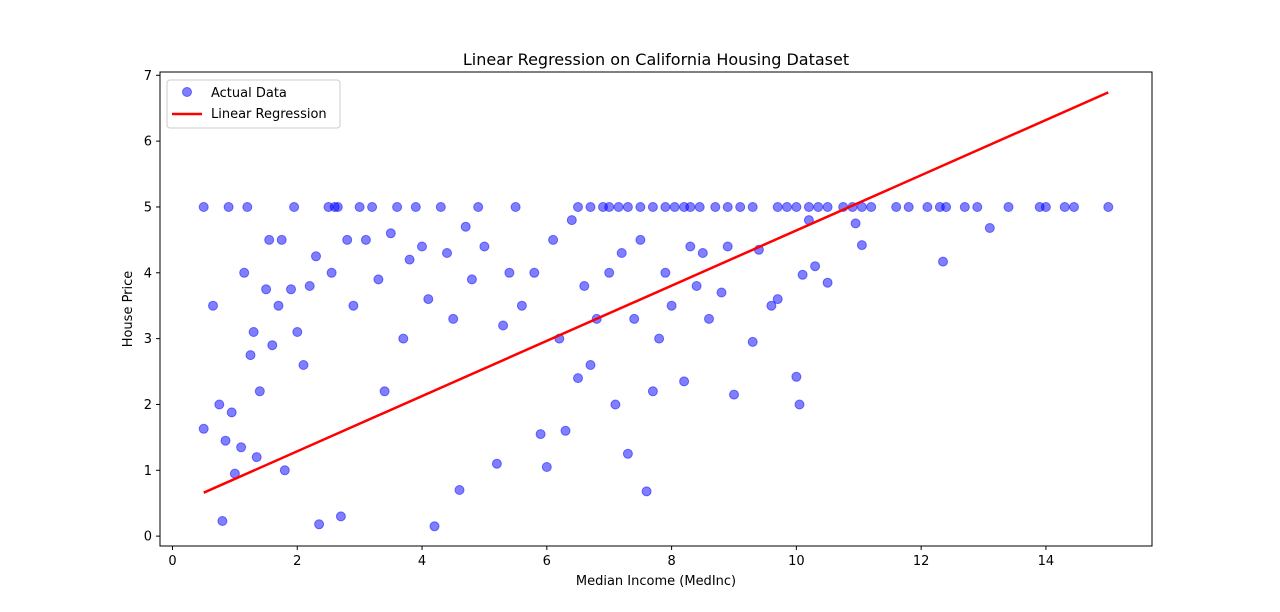 This screenshot has height=612, width=1280. What do you see at coordinates (253, 104) in the screenshot?
I see `legend-box` at bounding box center [253, 104].